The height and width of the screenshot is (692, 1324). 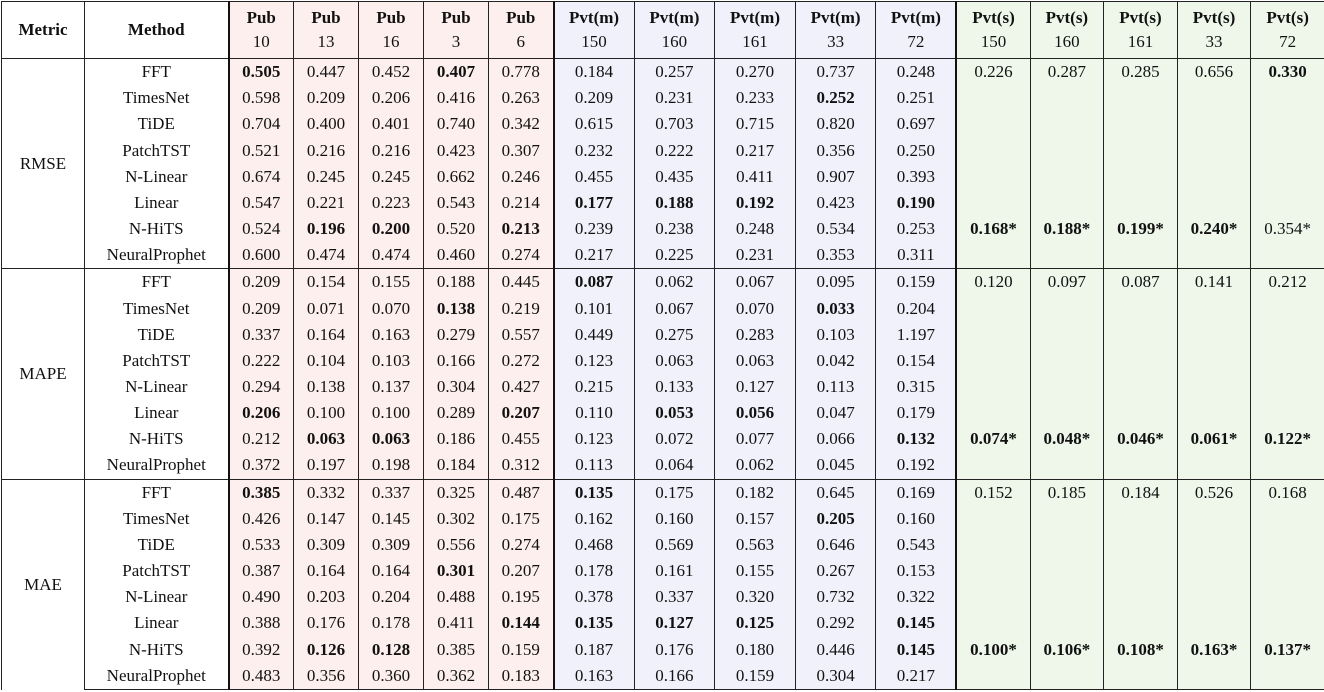 I want to click on value-cell: 0.250, so click(x=916, y=151).